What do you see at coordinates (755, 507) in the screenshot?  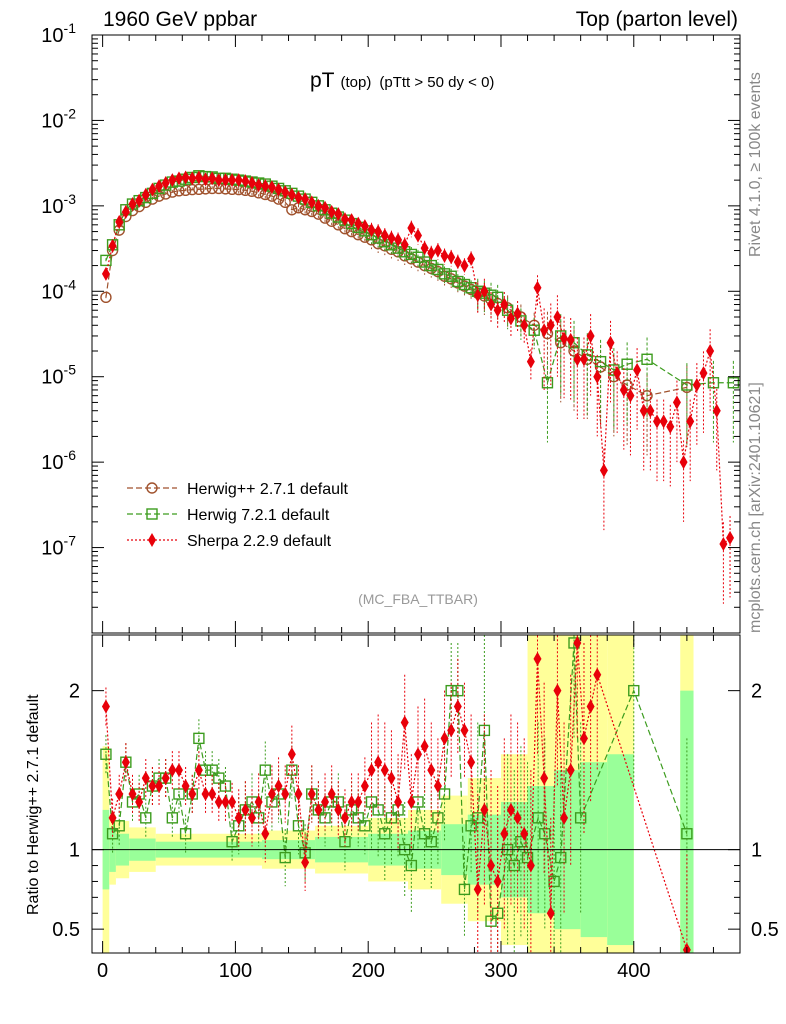 I see `mcplots-label: mcplots.cern.ch [arXiv:2401.10621]` at bounding box center [755, 507].